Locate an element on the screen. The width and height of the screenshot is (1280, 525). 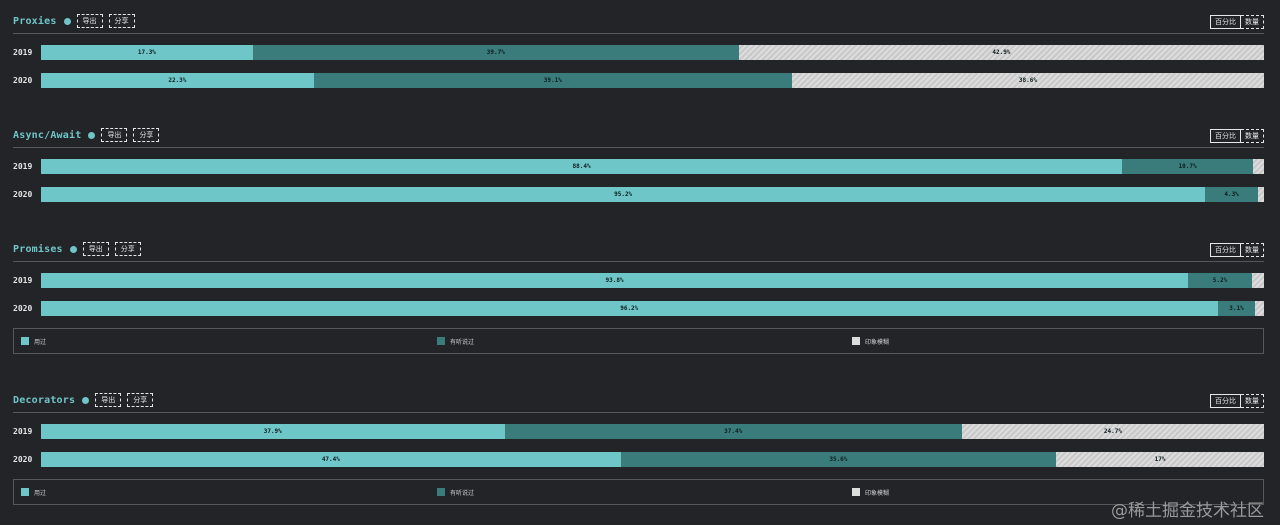
data-label: 47.4% is located at coordinates (330, 459).